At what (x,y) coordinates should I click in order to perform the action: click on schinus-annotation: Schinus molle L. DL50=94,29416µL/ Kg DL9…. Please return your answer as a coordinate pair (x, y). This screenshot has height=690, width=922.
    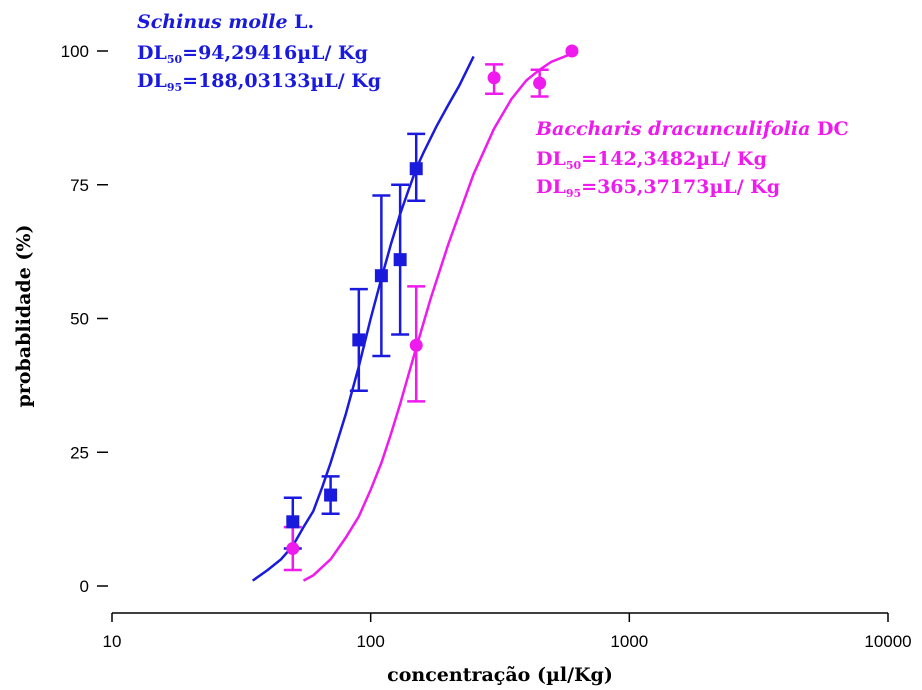
    Looking at the image, I should click on (259, 52).